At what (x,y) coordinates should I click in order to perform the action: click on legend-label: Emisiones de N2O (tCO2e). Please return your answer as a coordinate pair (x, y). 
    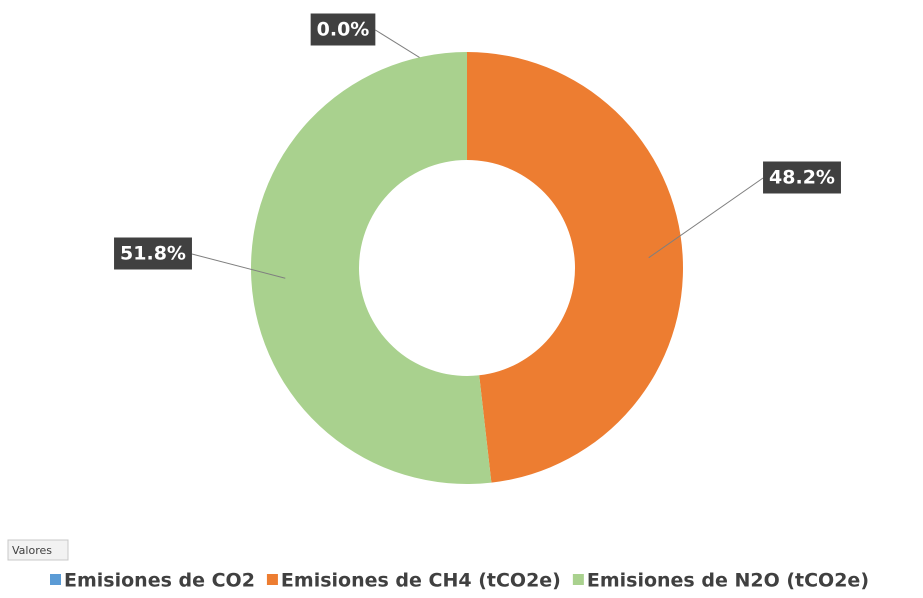
    Looking at the image, I should click on (728, 581).